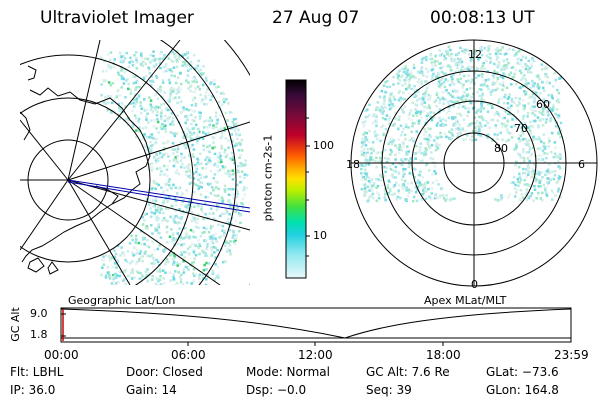 This screenshot has width=600, height=400. Describe the element at coordinates (501, 148) in the screenshot. I see `mlat-ring-80: 80` at that location.